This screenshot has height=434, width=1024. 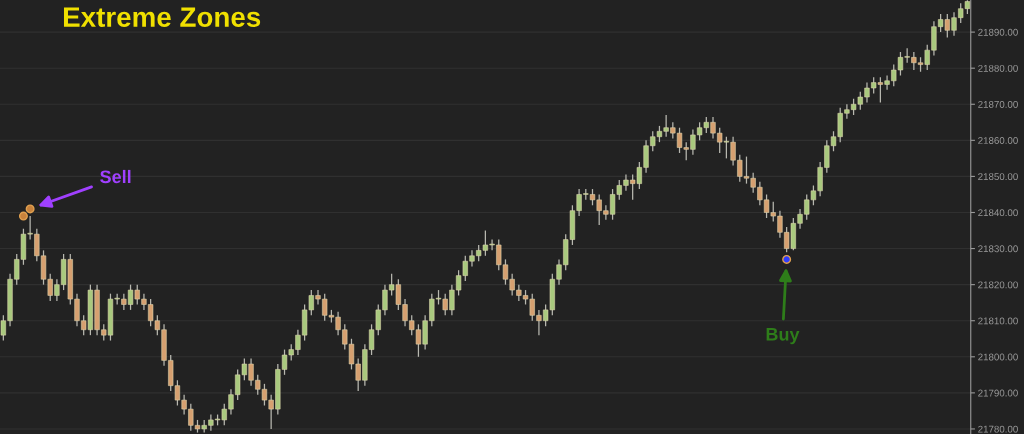 What do you see at coordinates (998, 32) in the screenshot?
I see `y-tick-label: 21890.00` at bounding box center [998, 32].